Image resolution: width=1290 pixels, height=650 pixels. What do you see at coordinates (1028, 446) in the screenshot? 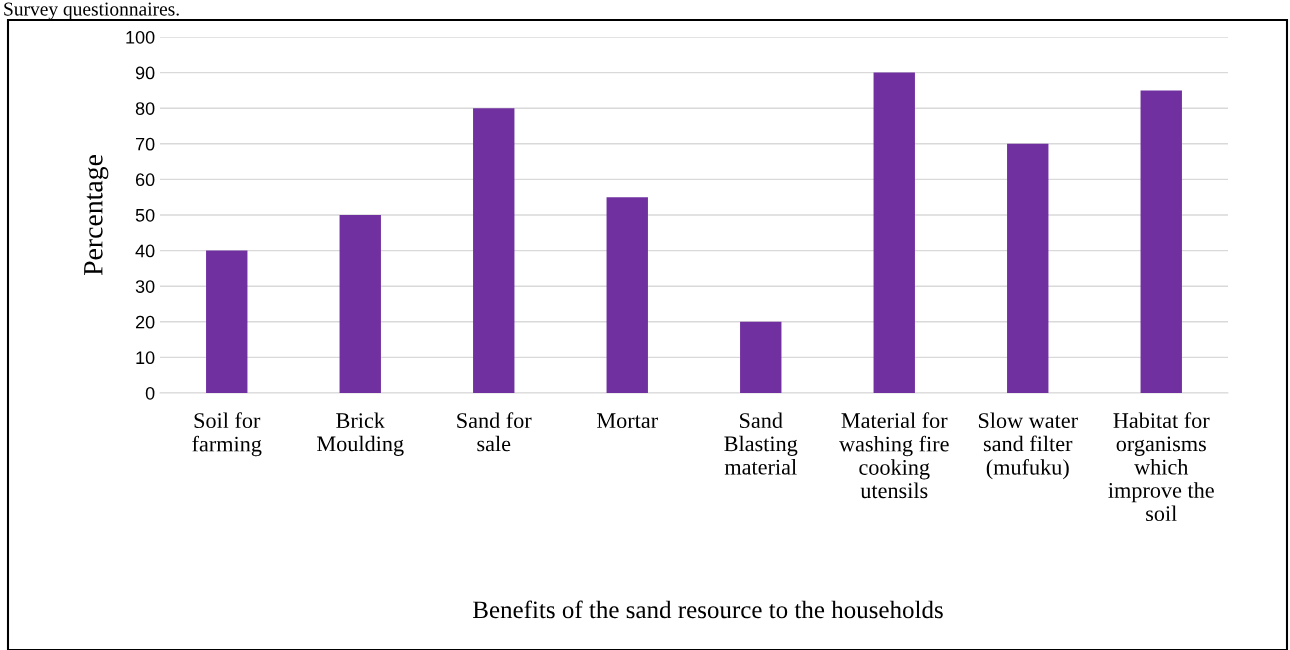
I see `x-tick-label: Slow water sand filter (mufuku)` at bounding box center [1028, 446].